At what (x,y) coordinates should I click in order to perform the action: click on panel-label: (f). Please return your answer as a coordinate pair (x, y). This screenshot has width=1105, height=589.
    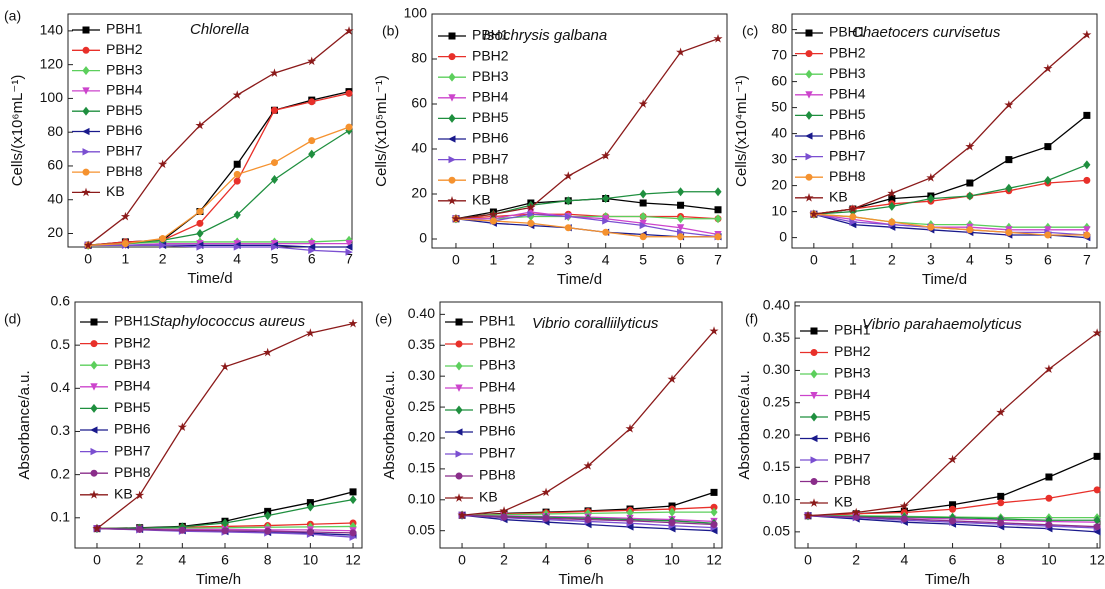
    Looking at the image, I should click on (751, 319).